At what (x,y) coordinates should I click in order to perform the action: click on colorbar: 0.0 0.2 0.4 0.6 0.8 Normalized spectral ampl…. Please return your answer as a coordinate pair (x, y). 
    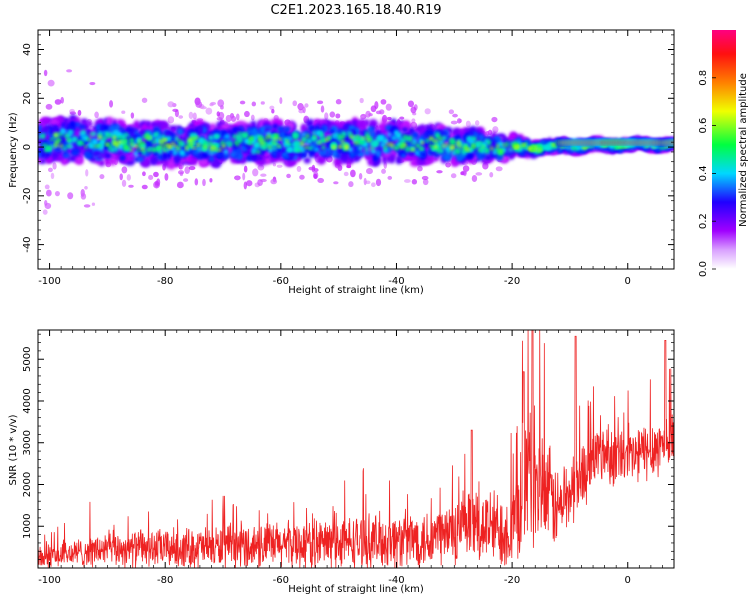
    Looking at the image, I should click on (723, 153).